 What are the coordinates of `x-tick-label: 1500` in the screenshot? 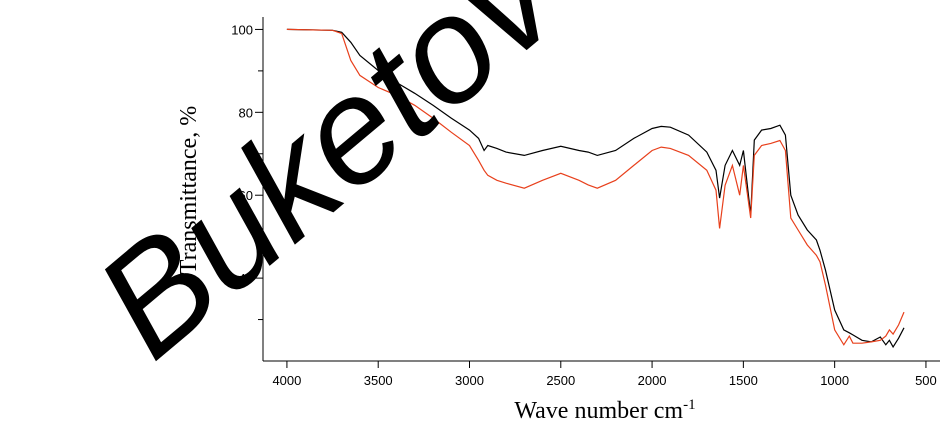 It's located at (743, 380).